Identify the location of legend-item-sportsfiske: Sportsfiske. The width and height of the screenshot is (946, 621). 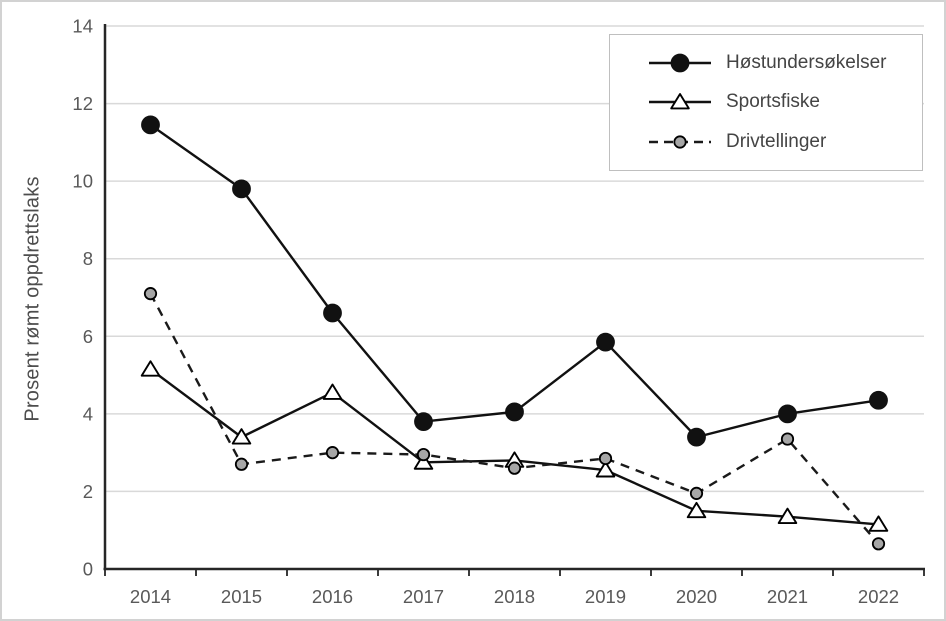
(781, 102).